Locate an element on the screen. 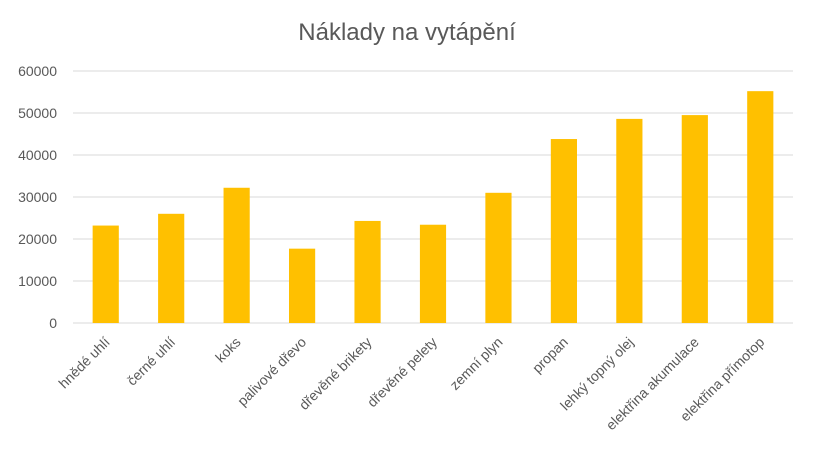 This screenshot has width=814, height=461. chart-title: Náklady na vytápění is located at coordinates (407, 32).